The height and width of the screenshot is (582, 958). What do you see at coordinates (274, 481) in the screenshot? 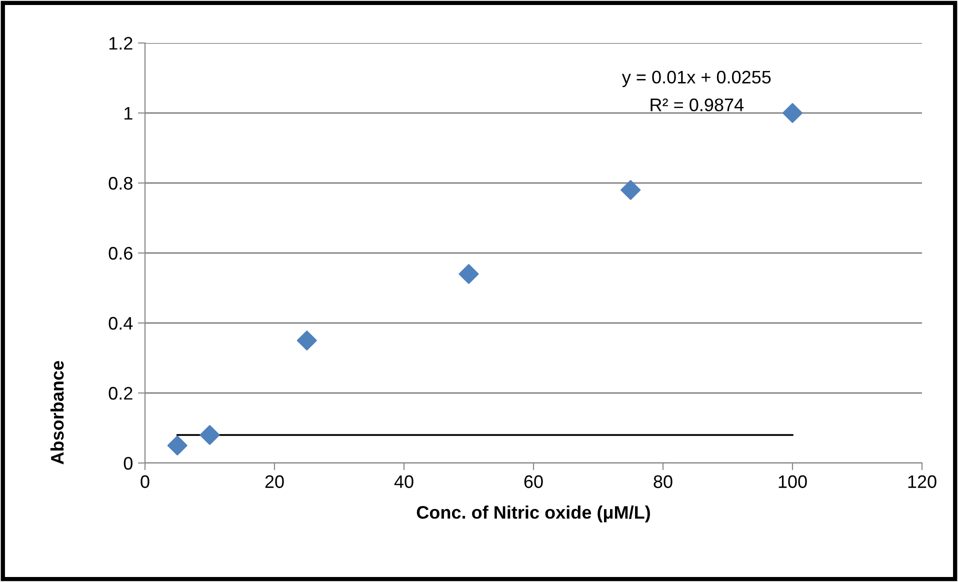
I see `x-tick-label: 20` at bounding box center [274, 481].